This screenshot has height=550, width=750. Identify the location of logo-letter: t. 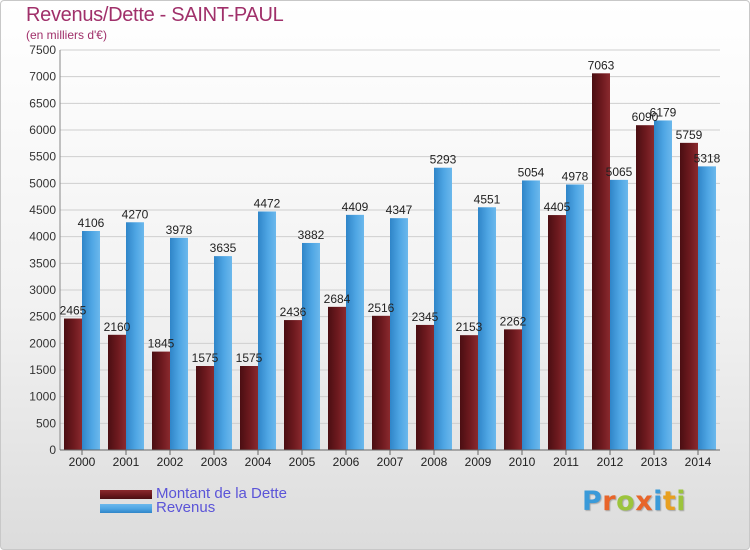
(669, 501).